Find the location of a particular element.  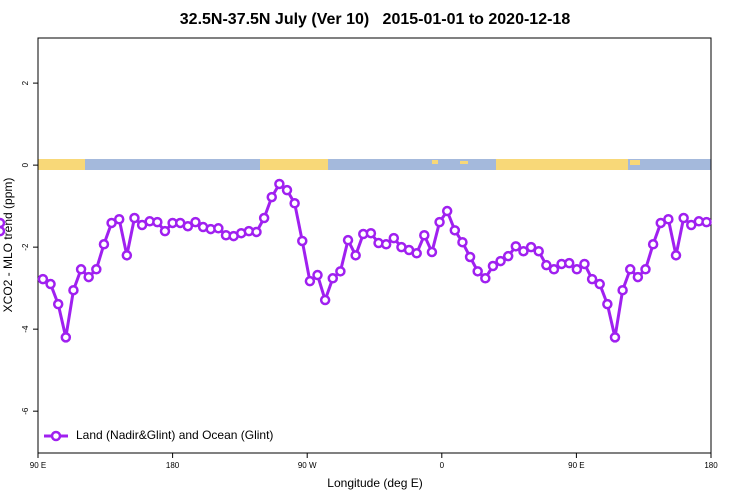

y-tick-label: 2 is located at coordinates (25, 82).